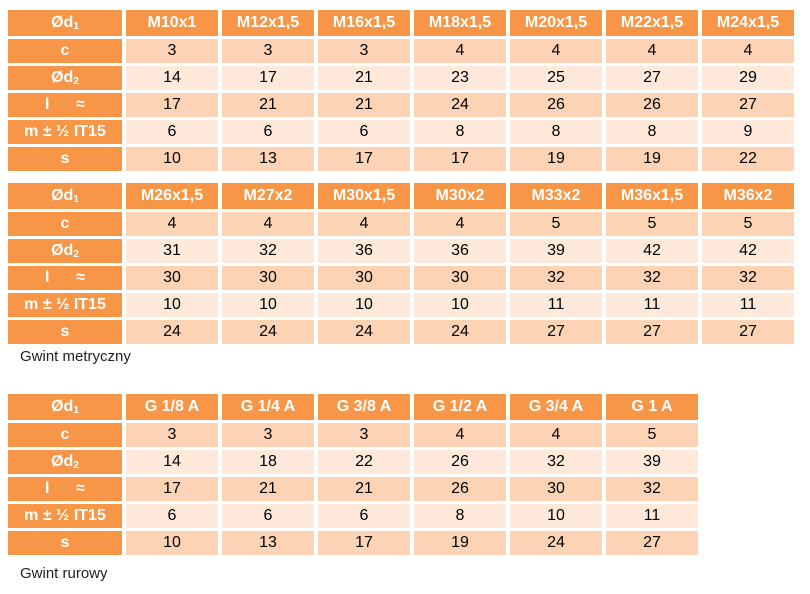  What do you see at coordinates (75, 356) in the screenshot?
I see `metric-thread-caption: Gwint metryczny` at bounding box center [75, 356].